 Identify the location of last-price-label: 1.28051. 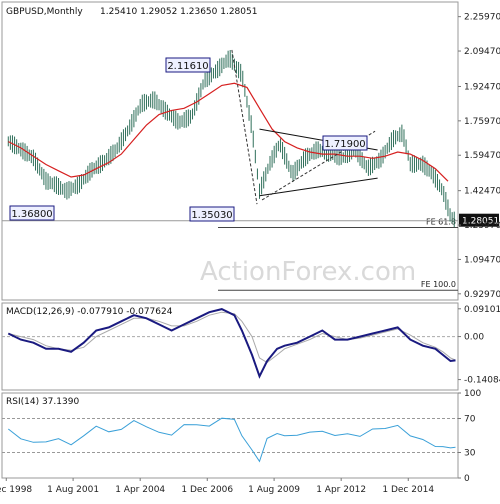
(480, 222).